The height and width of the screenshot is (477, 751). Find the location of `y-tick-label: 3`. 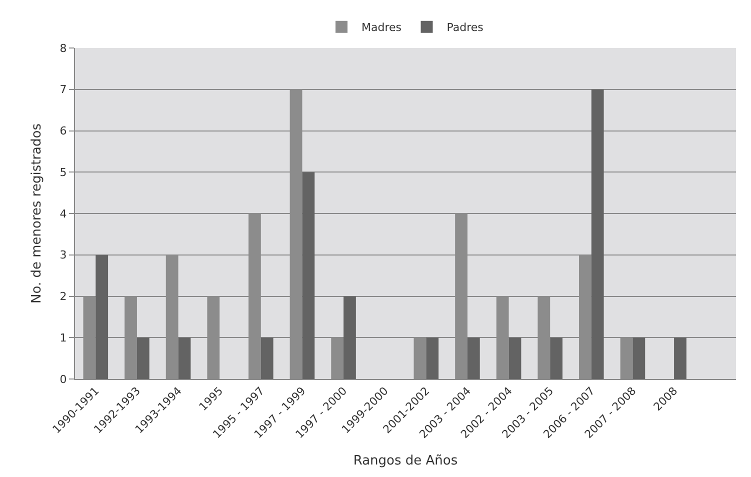

y-tick-label: 3 is located at coordinates (63, 255).